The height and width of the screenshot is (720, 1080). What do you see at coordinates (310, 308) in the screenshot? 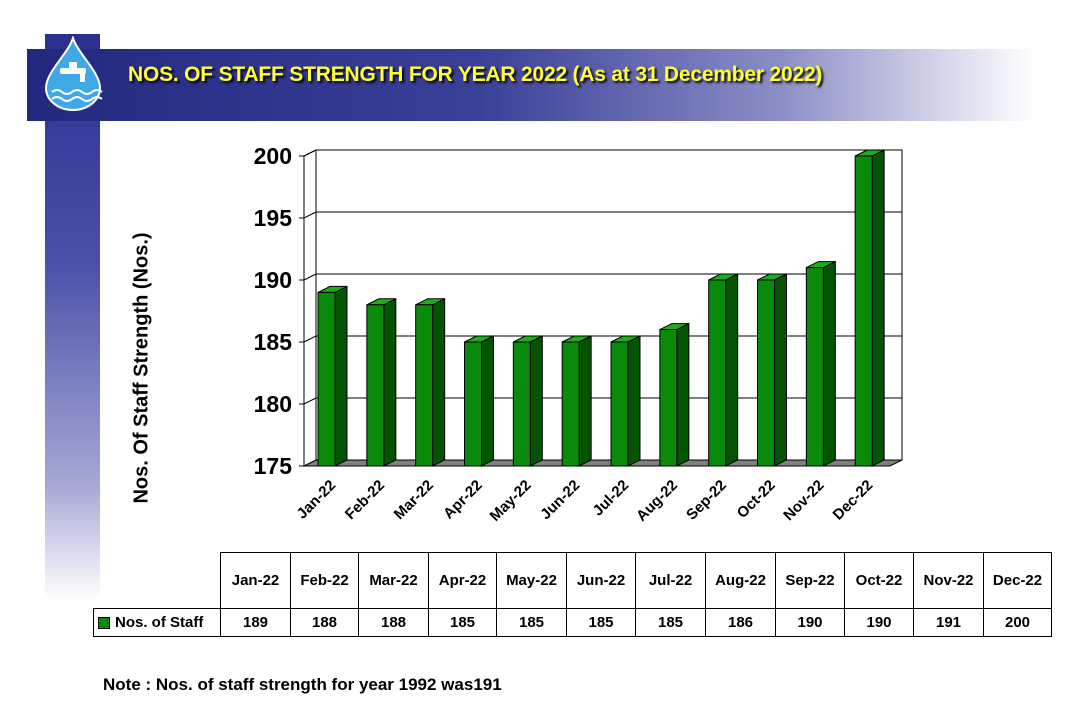
I see `chart-side-wall` at bounding box center [310, 308].